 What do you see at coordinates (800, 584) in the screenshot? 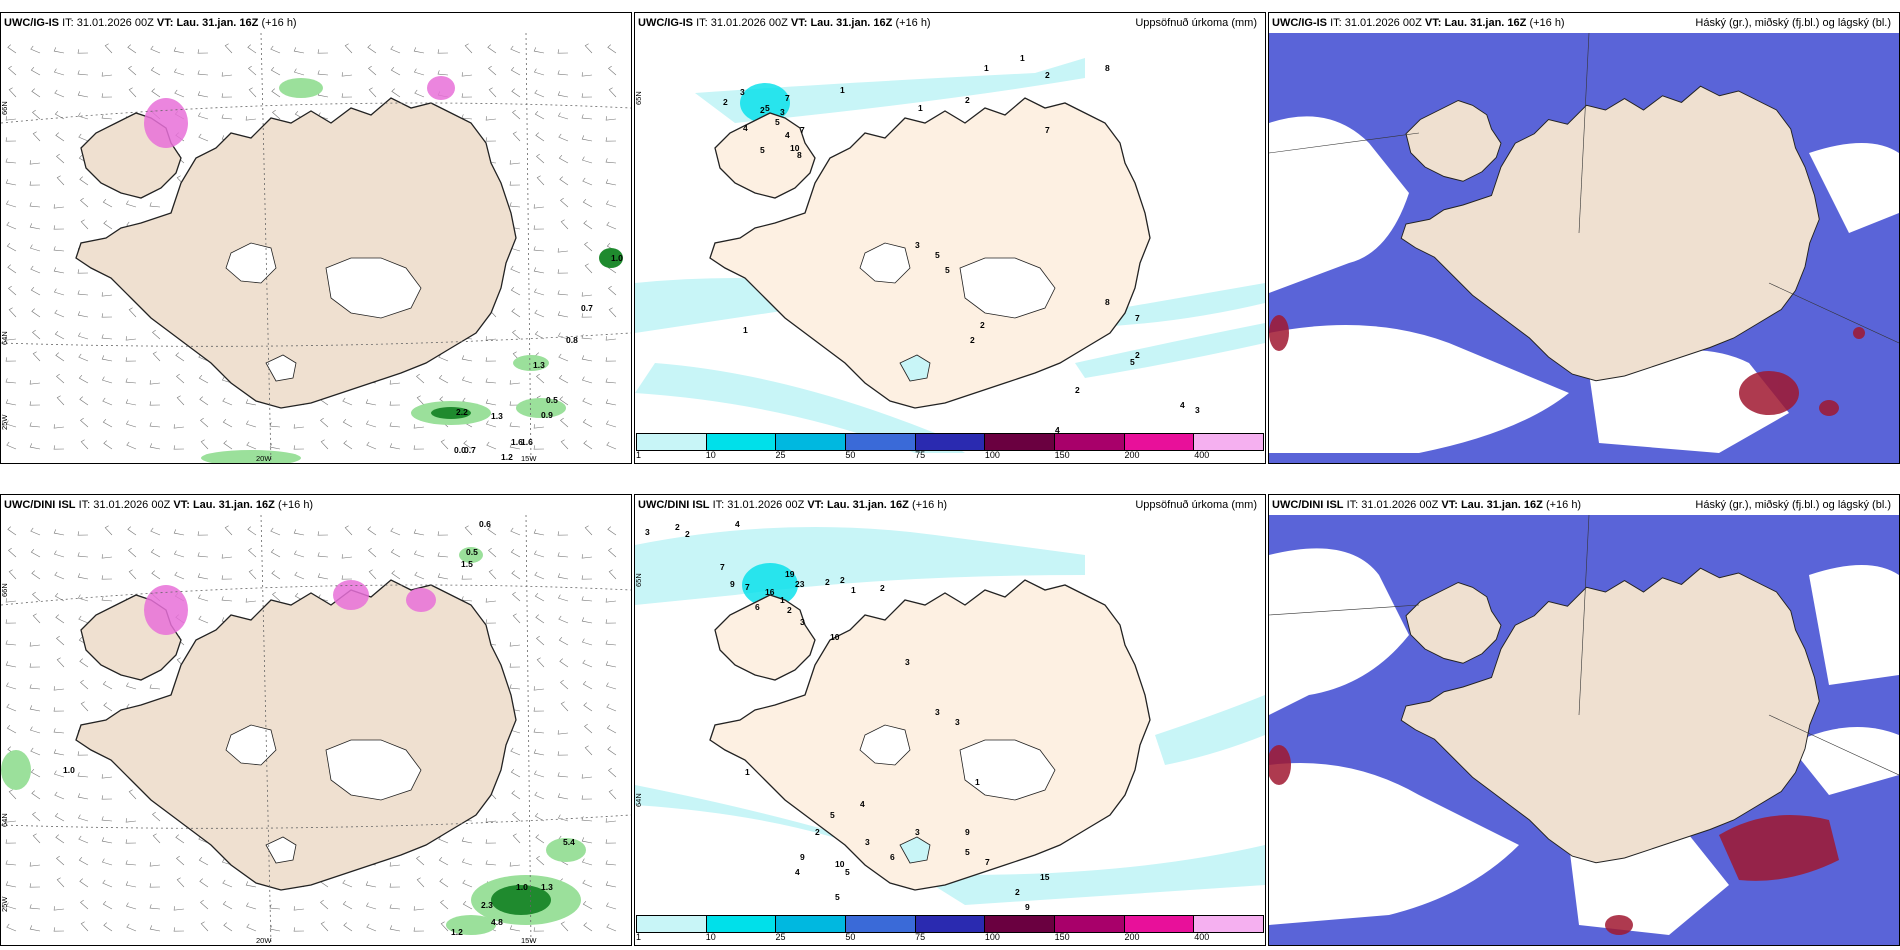
I see `map-value-label: 23` at bounding box center [800, 584].